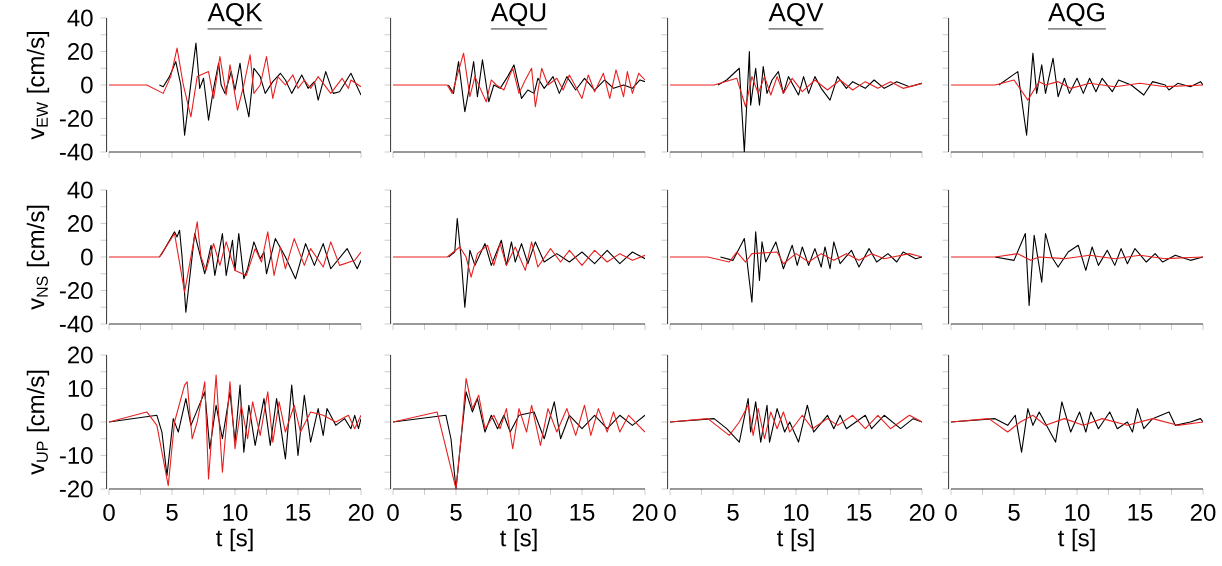 This screenshot has height=566, width=1222. What do you see at coordinates (38, 85) in the screenshot?
I see `y-axis-title: v$_{EW}$ [cm/s]` at bounding box center [38, 85].